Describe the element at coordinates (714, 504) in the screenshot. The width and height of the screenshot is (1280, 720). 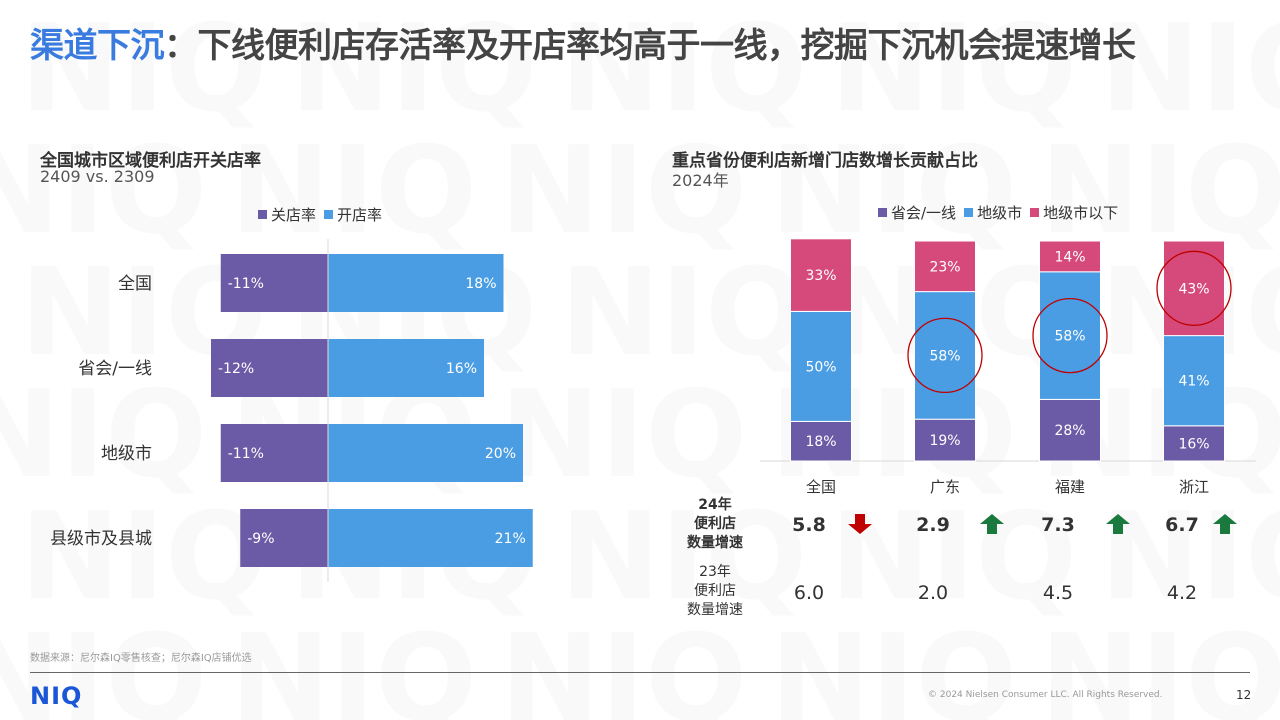
I see `row-label-24-line1: 24年` at that location.